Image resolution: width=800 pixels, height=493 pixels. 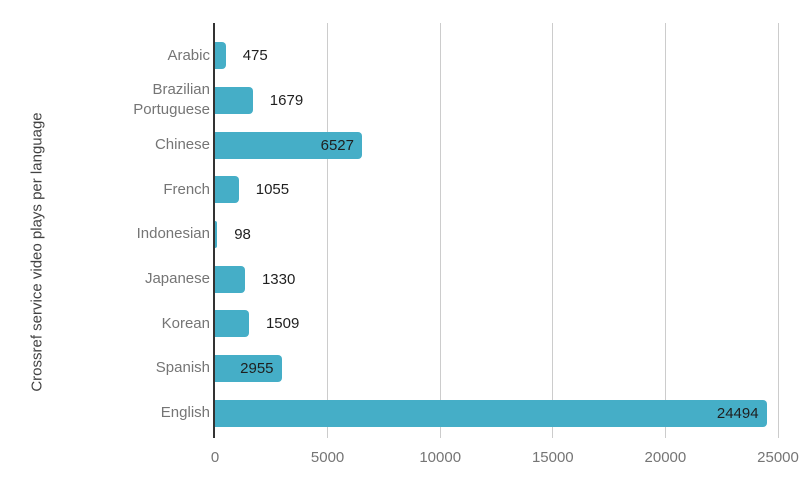 What do you see at coordinates (552, 457) in the screenshot?
I see `x-tick-label: 15000` at bounding box center [552, 457].